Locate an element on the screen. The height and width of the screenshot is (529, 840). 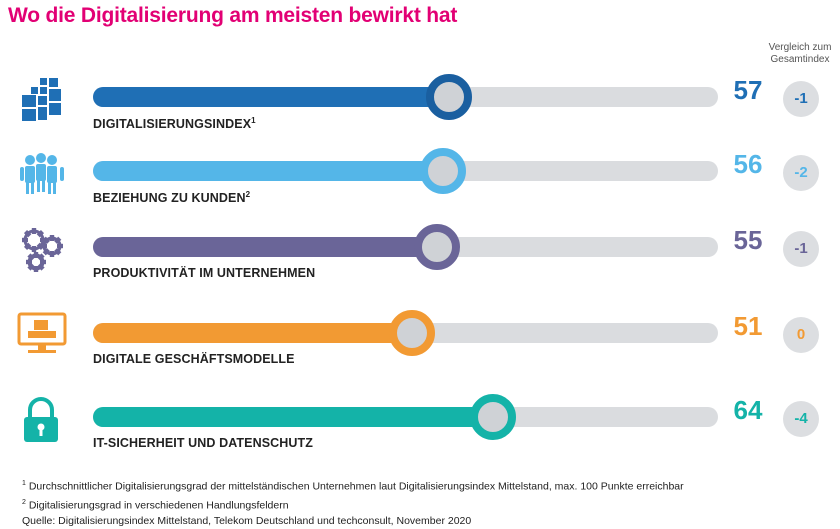
comparison-delta-badge: -4 is located at coordinates (801, 419).